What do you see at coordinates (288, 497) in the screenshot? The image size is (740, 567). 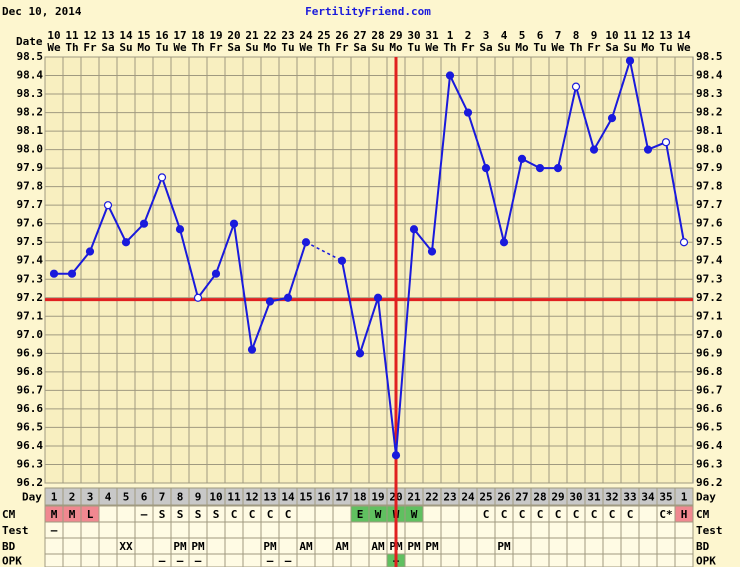 I see `cell-text: 14` at bounding box center [288, 497].